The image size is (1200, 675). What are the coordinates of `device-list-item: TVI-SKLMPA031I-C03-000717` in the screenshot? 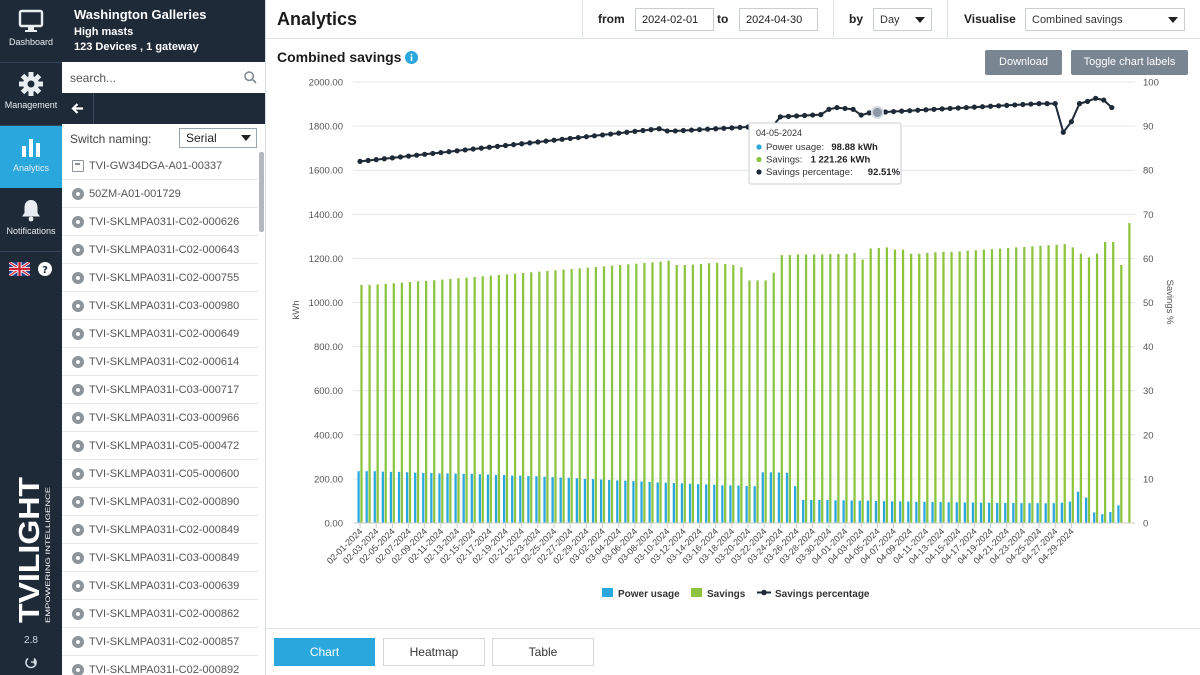 It's located at (160, 390).